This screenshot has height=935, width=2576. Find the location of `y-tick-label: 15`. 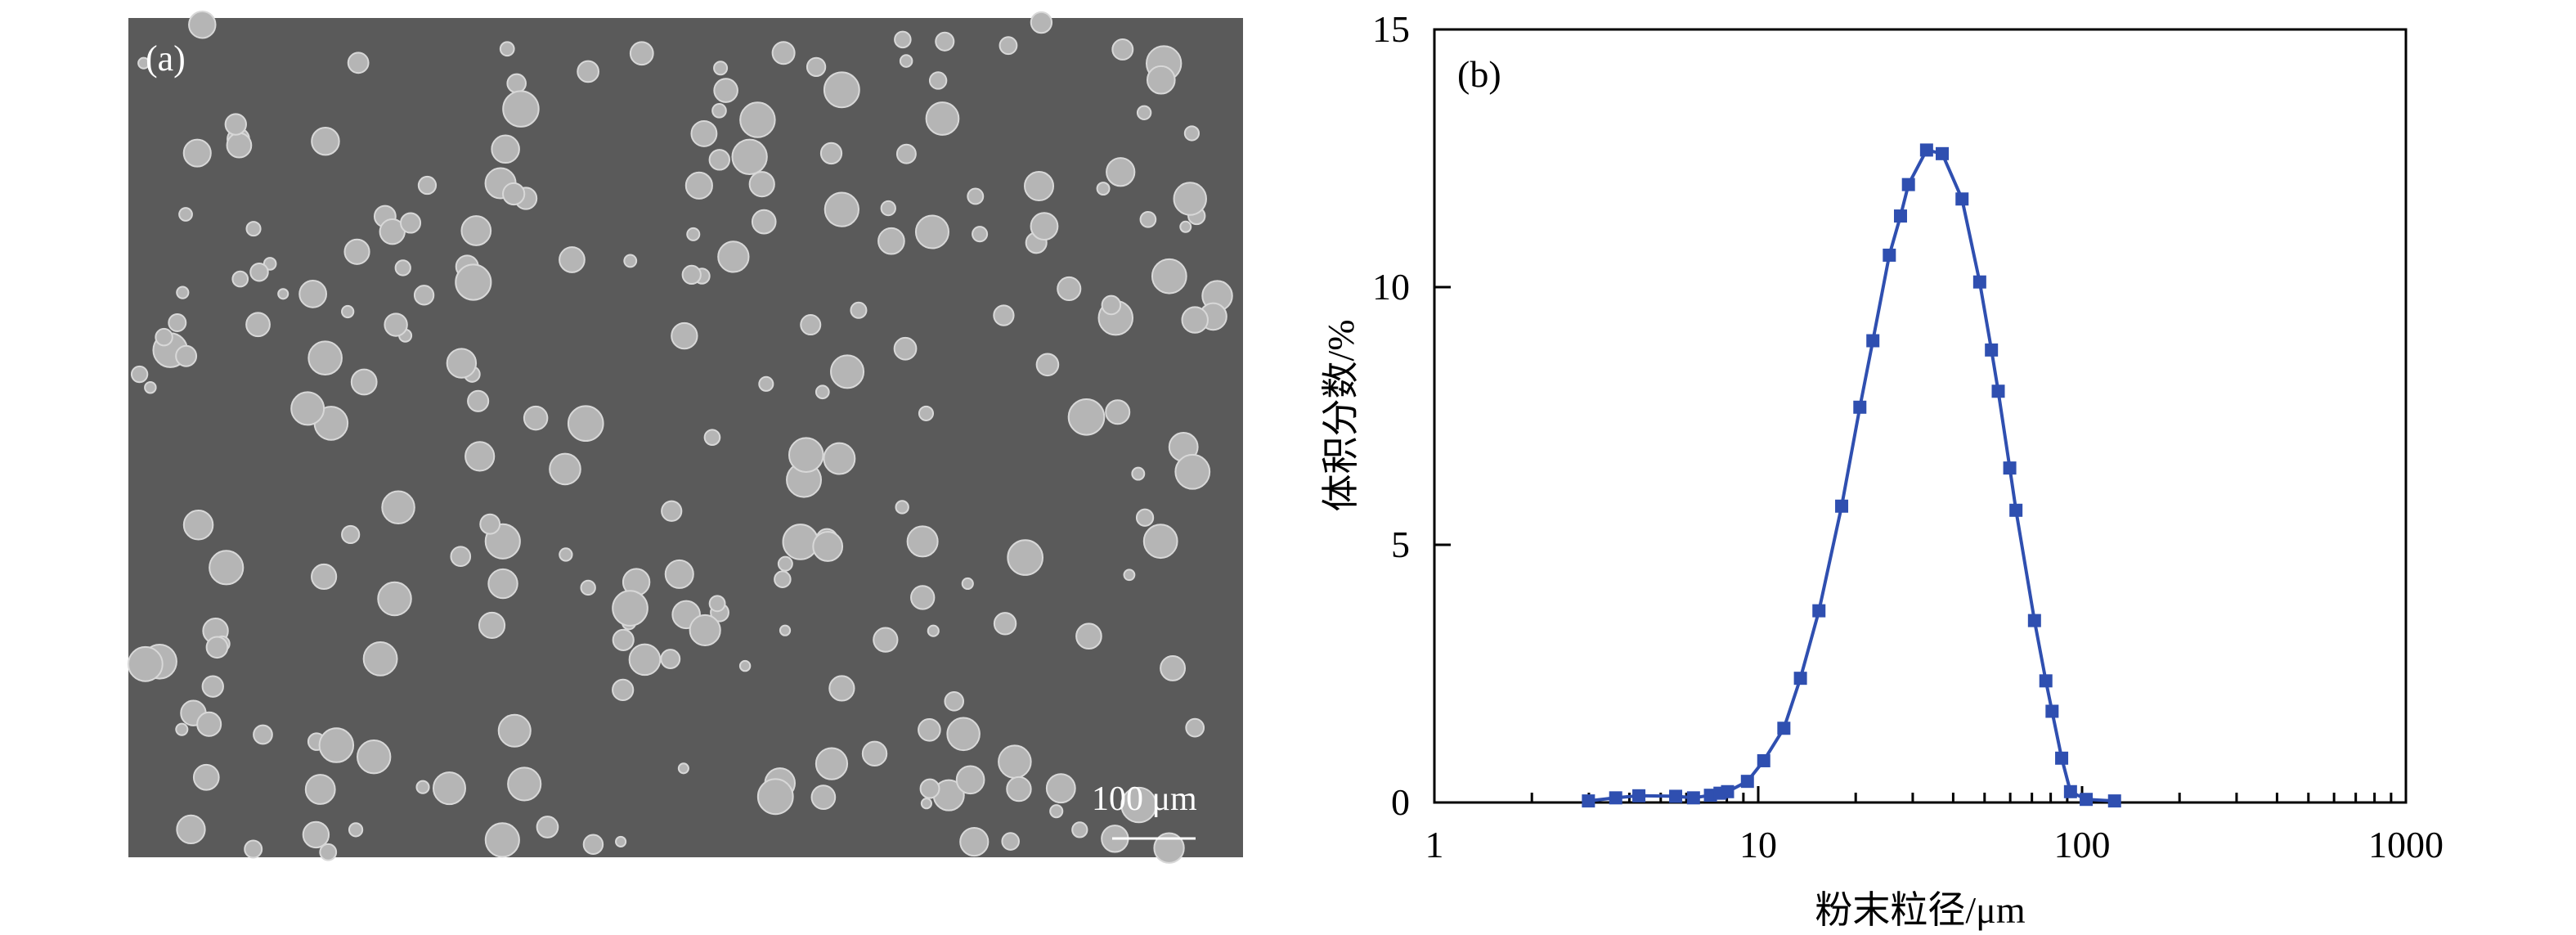

y-tick-label: 15 is located at coordinates (1391, 29).